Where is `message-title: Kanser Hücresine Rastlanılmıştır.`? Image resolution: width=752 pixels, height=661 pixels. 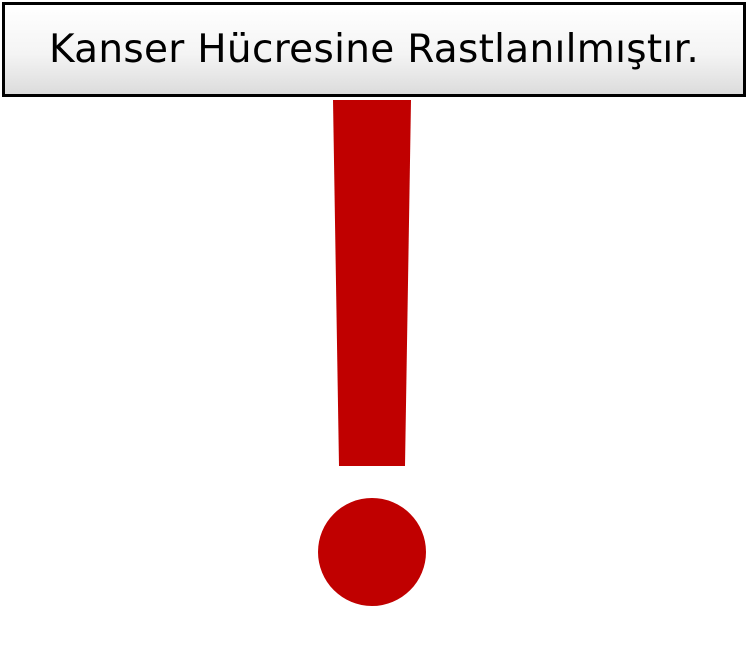
message-title: Kanser Hücresine Rastlanılmıştır. is located at coordinates (374, 49).